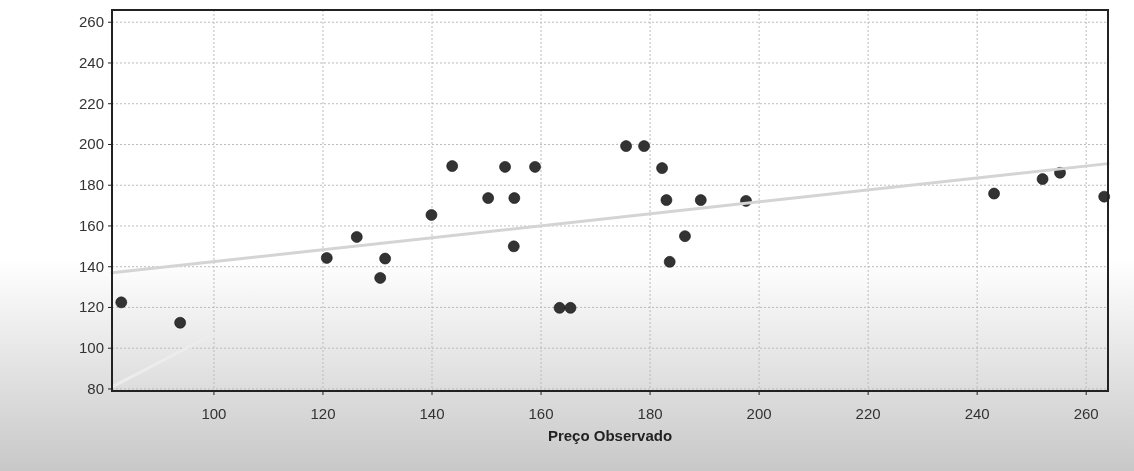 The image size is (1134, 471). Describe the element at coordinates (91, 22) in the screenshot. I see `y-tick-label: 260` at that location.